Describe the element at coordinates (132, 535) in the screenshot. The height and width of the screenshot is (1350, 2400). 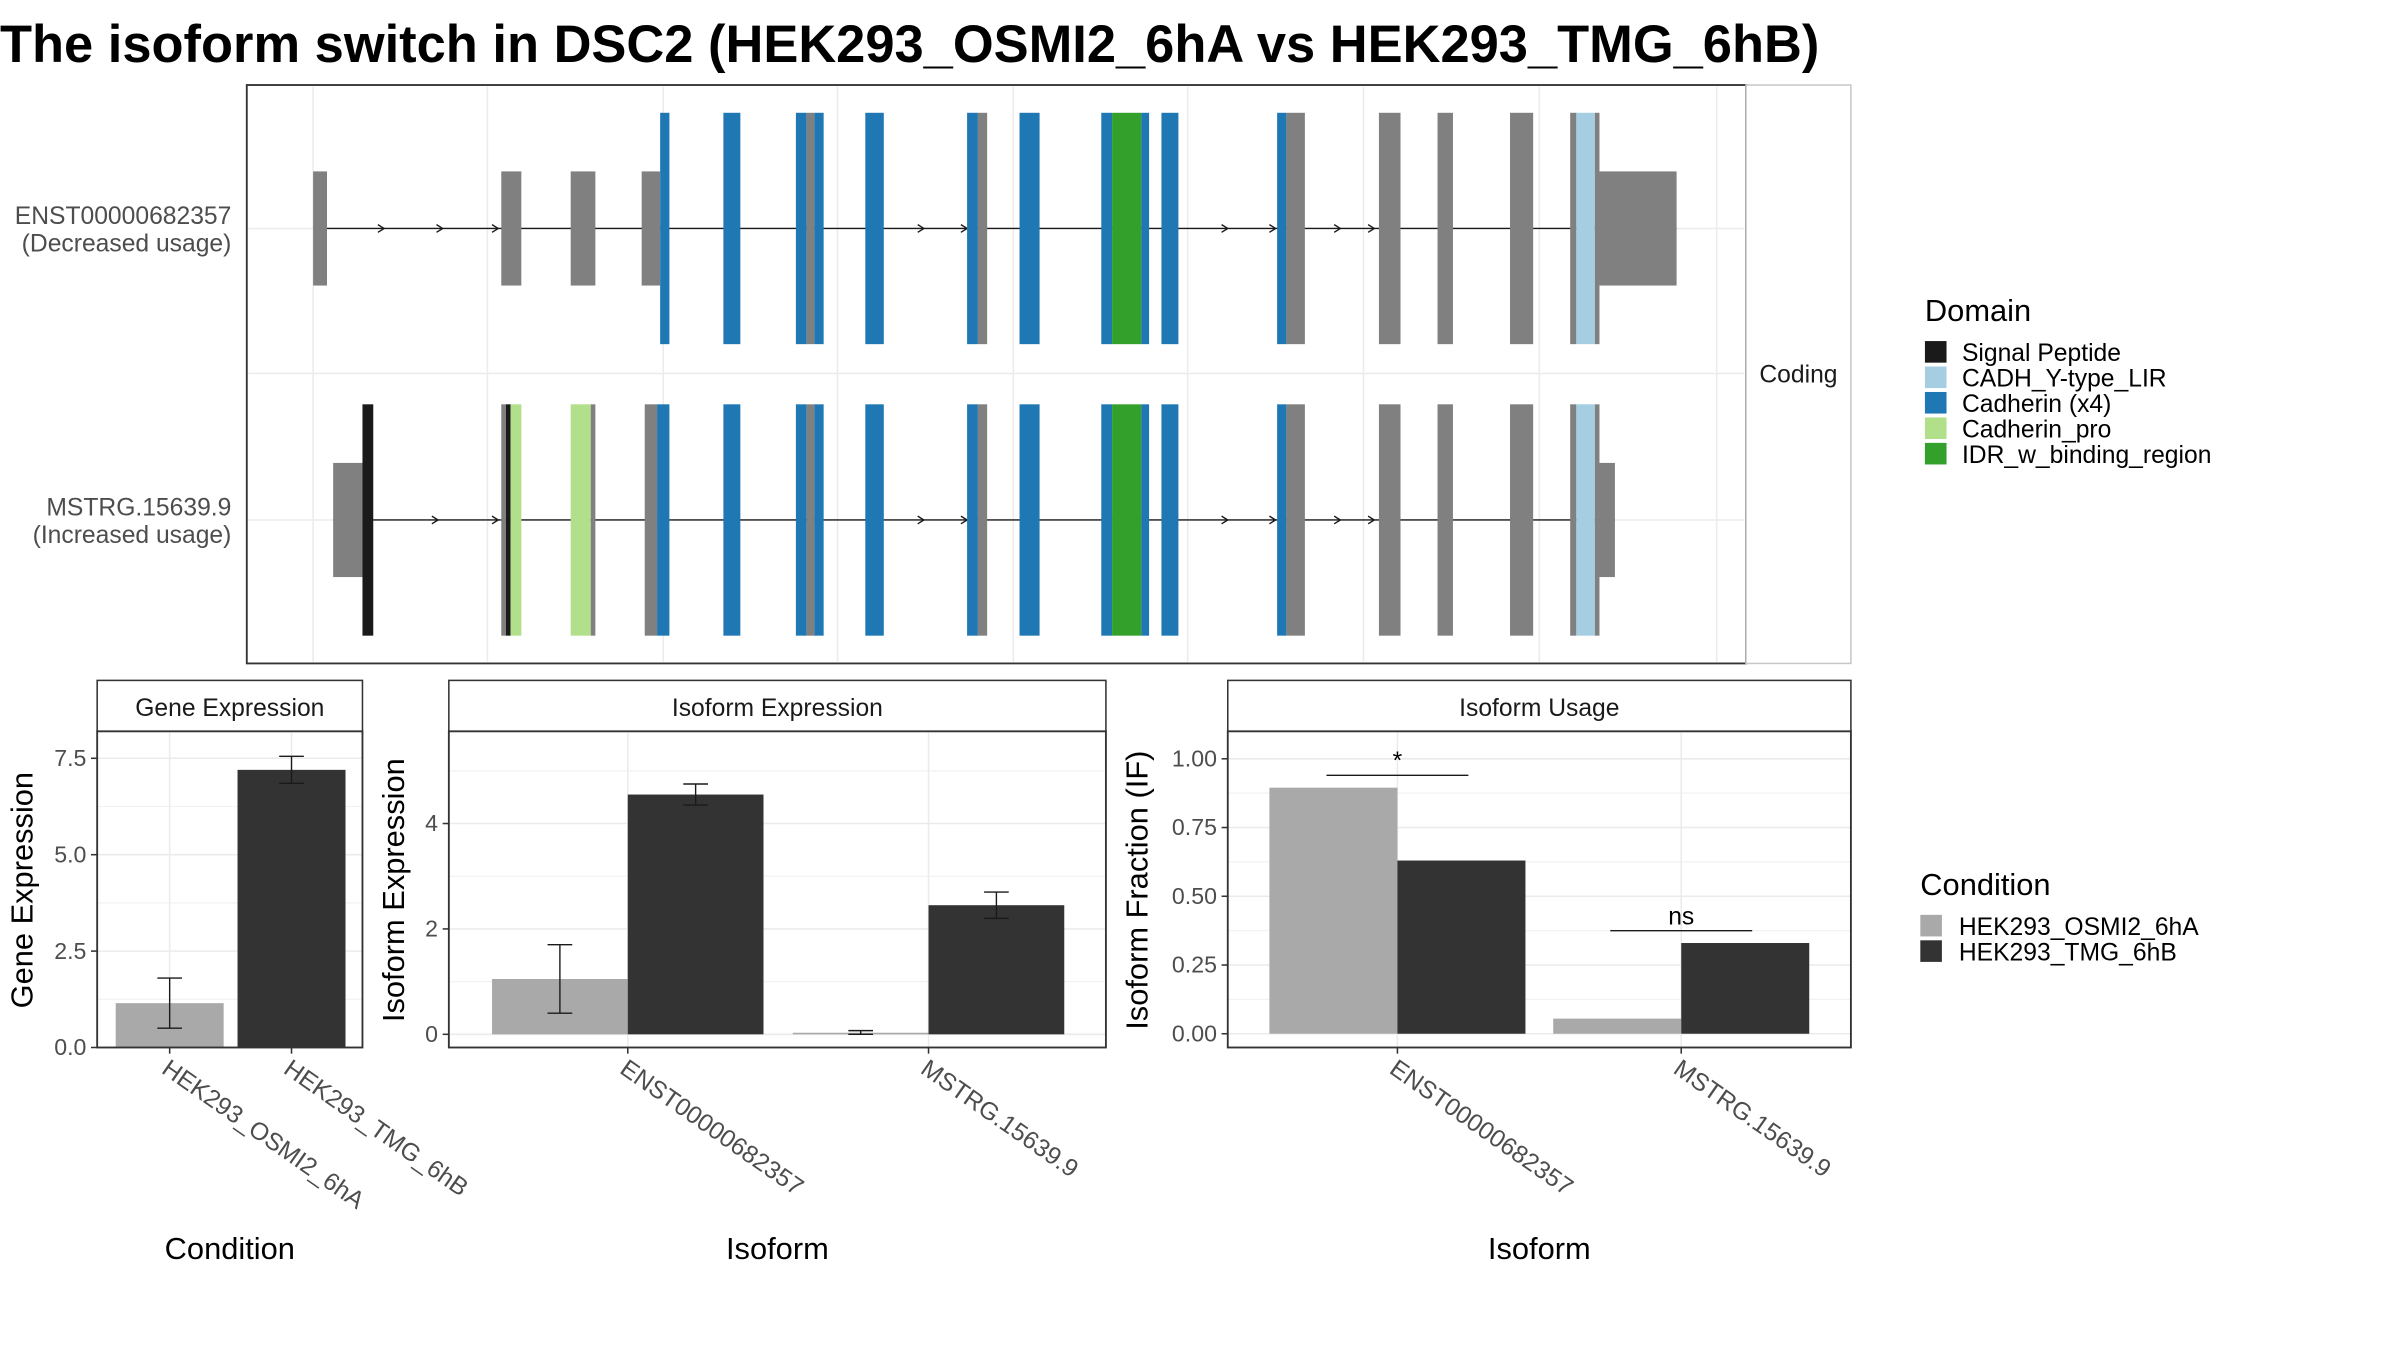
I see `isoform-usage-2: (Increased usage)` at that location.